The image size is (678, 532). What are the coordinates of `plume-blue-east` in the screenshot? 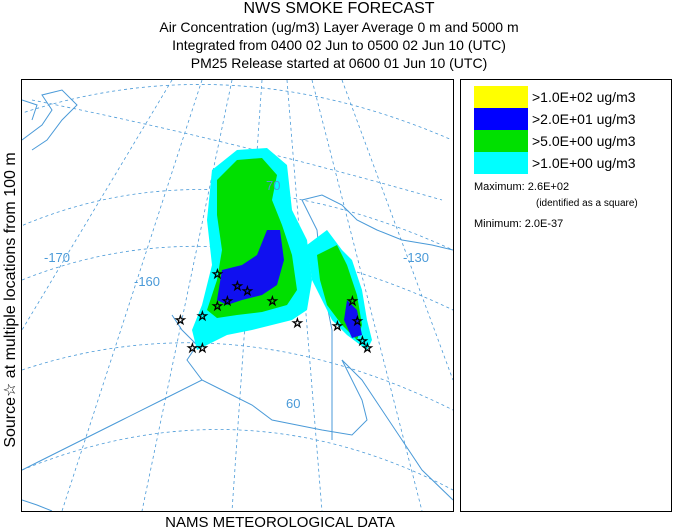 It's located at (353, 319).